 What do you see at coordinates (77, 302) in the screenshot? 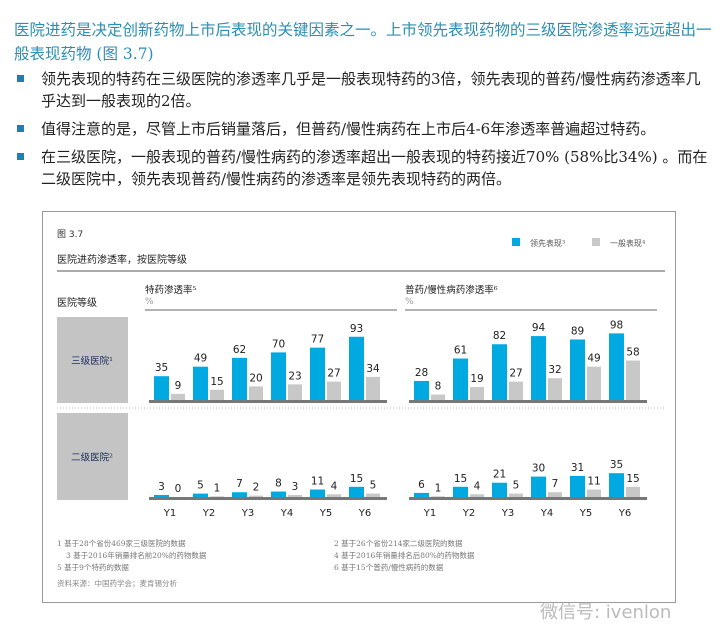
I see `row-header: 医院等级` at bounding box center [77, 302].